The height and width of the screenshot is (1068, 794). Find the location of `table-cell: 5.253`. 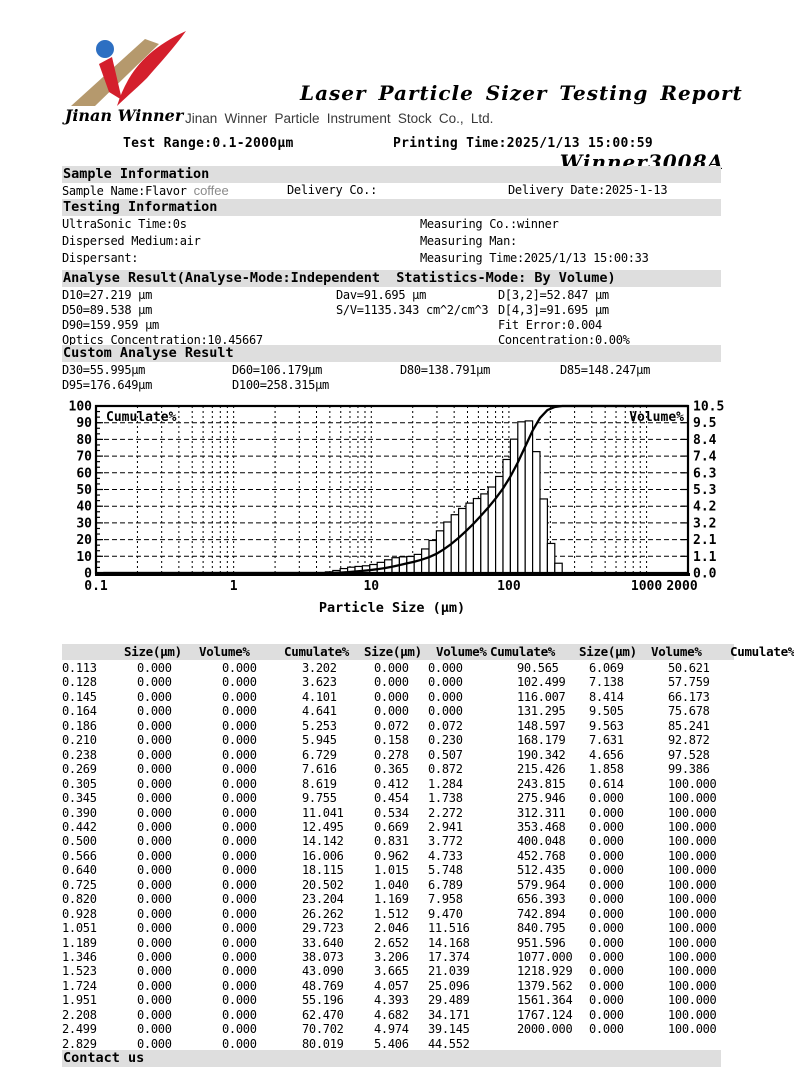

table-cell: 5.253 is located at coordinates (319, 725).